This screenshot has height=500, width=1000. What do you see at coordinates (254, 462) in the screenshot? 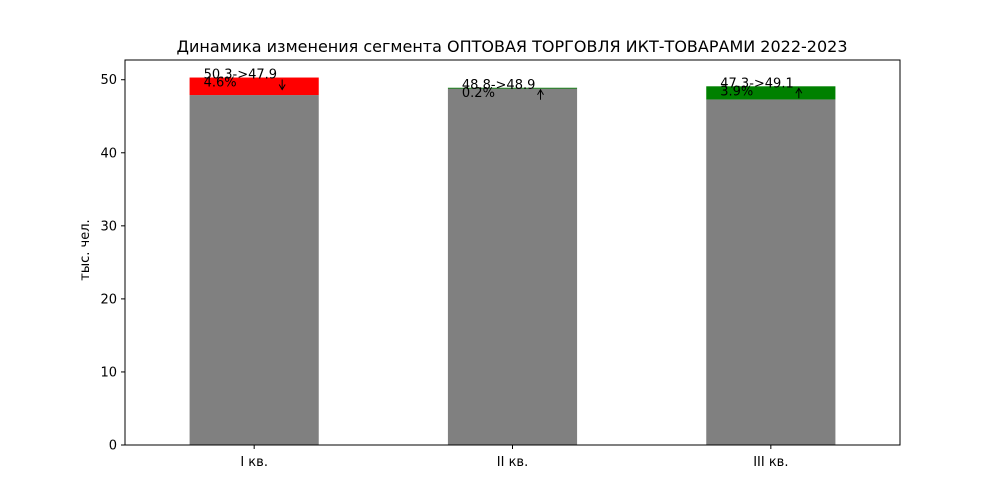
I see `x-tick-label: I кв.` at bounding box center [254, 462].